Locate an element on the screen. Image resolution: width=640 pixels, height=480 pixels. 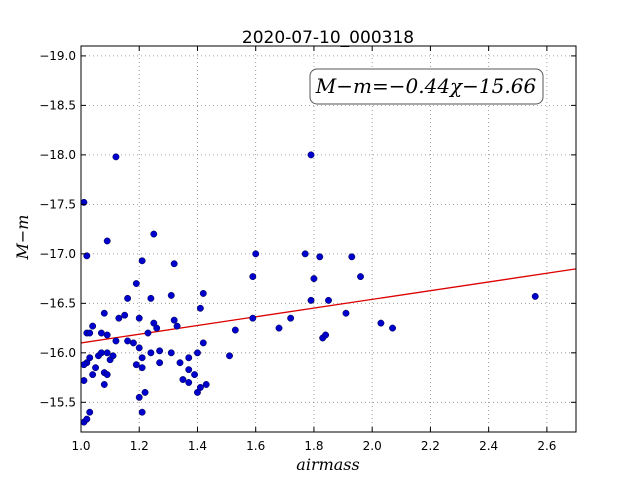
y-tick-label: −17.0 is located at coordinates (57, 254).